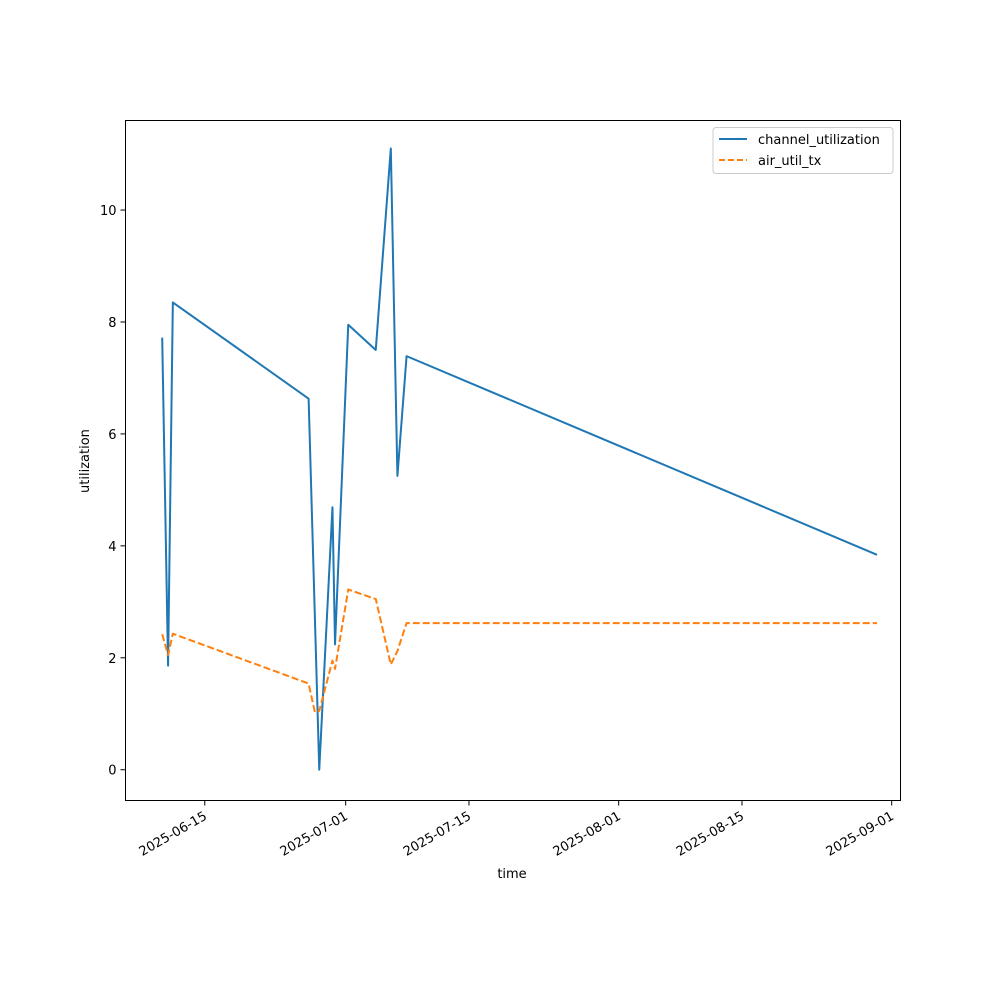 The image size is (1000, 1000). What do you see at coordinates (519, 651) in the screenshot?
I see `series-line-air-util-tx` at bounding box center [519, 651].